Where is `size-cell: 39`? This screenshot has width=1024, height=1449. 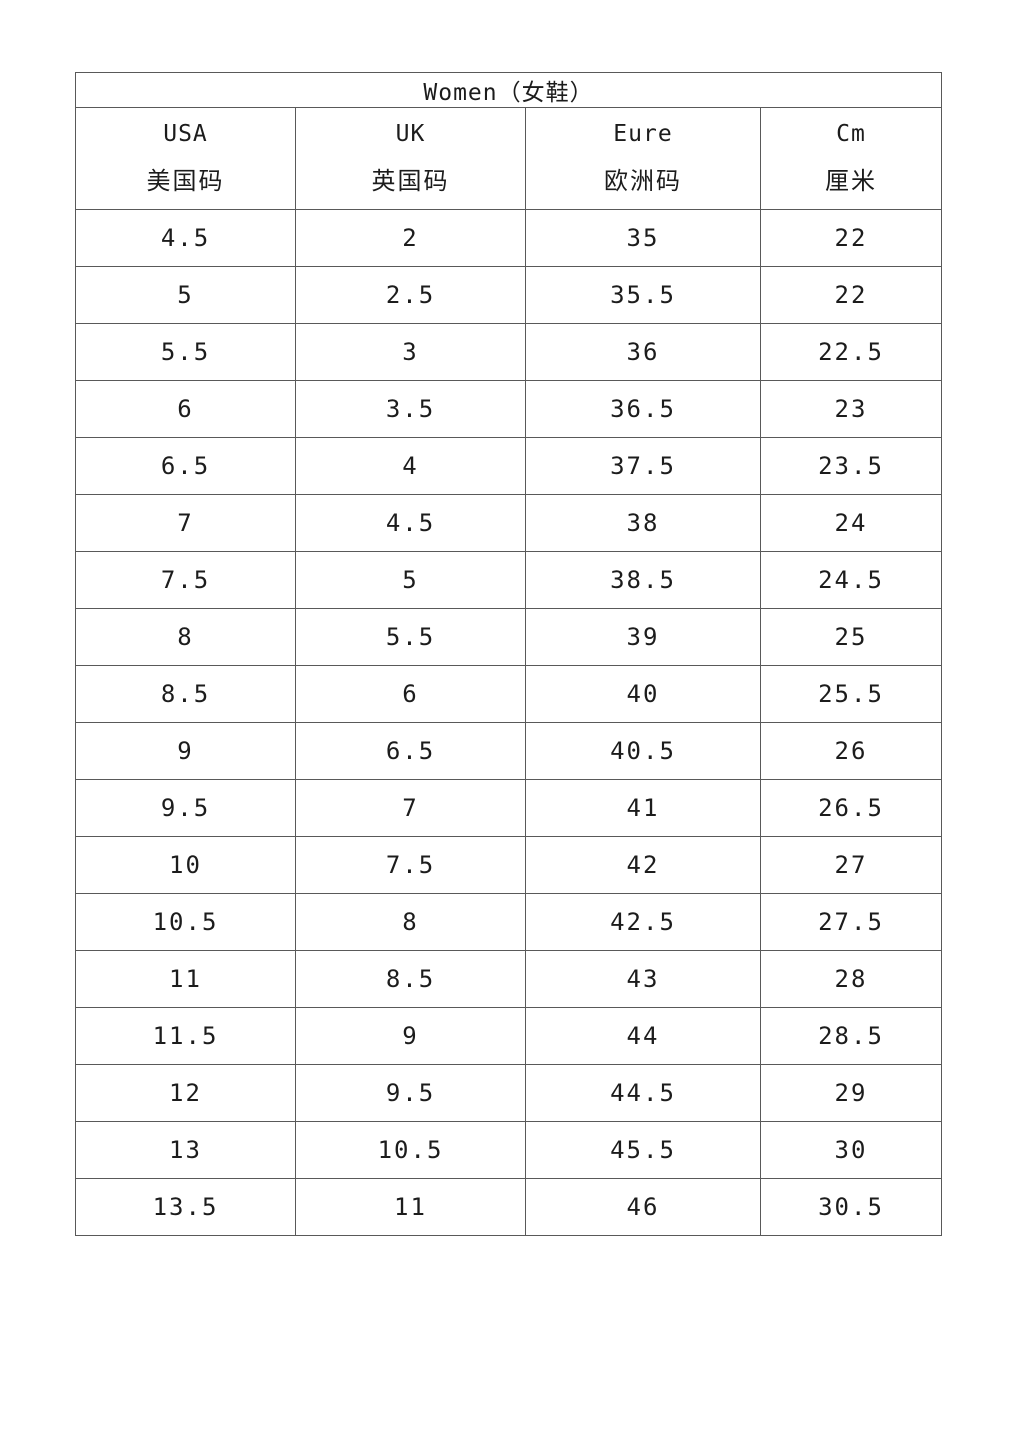
size-cell: 39 is located at coordinates (643, 637).